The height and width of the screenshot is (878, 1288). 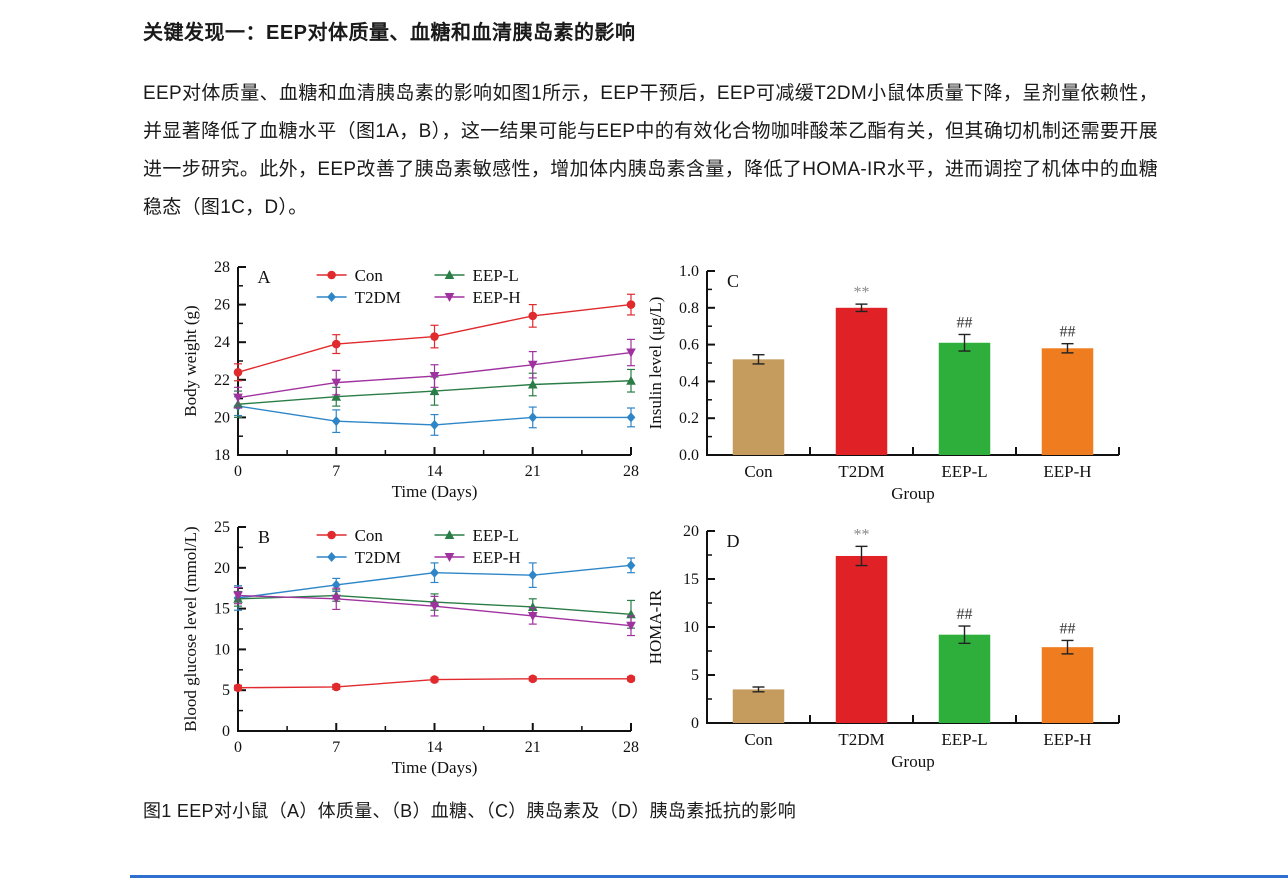 I want to click on svg-text: D, so click(x=733, y=541).